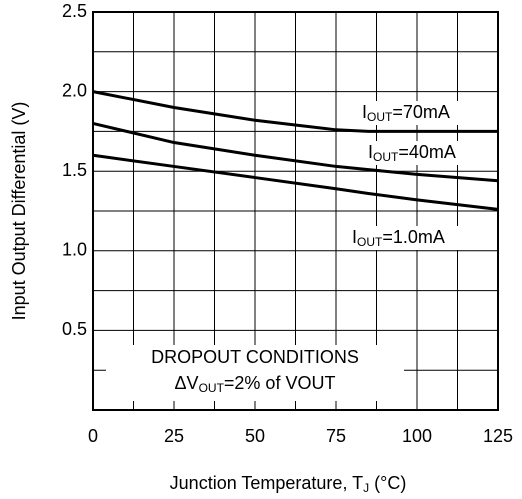 The image size is (522, 499). I want to click on text-part: (°C), so click(387, 483).